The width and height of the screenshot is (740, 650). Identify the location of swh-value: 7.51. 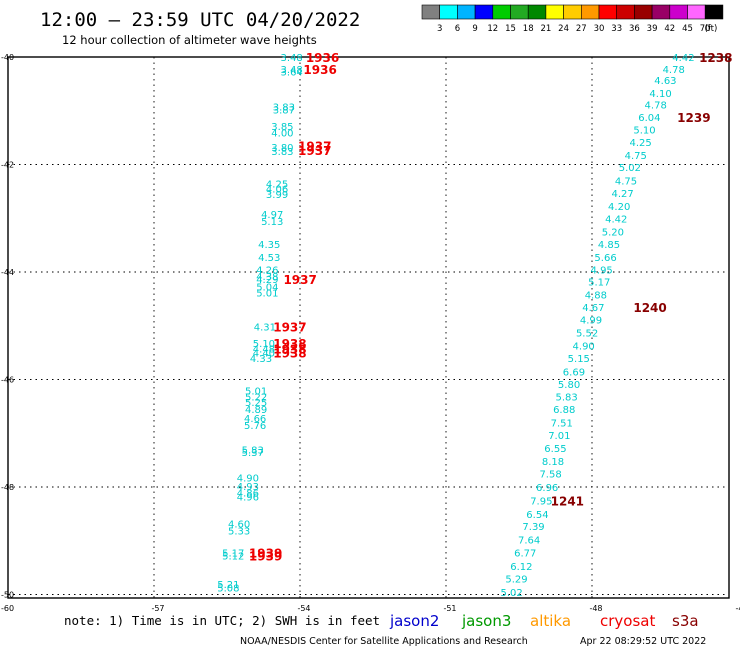
(562, 424).